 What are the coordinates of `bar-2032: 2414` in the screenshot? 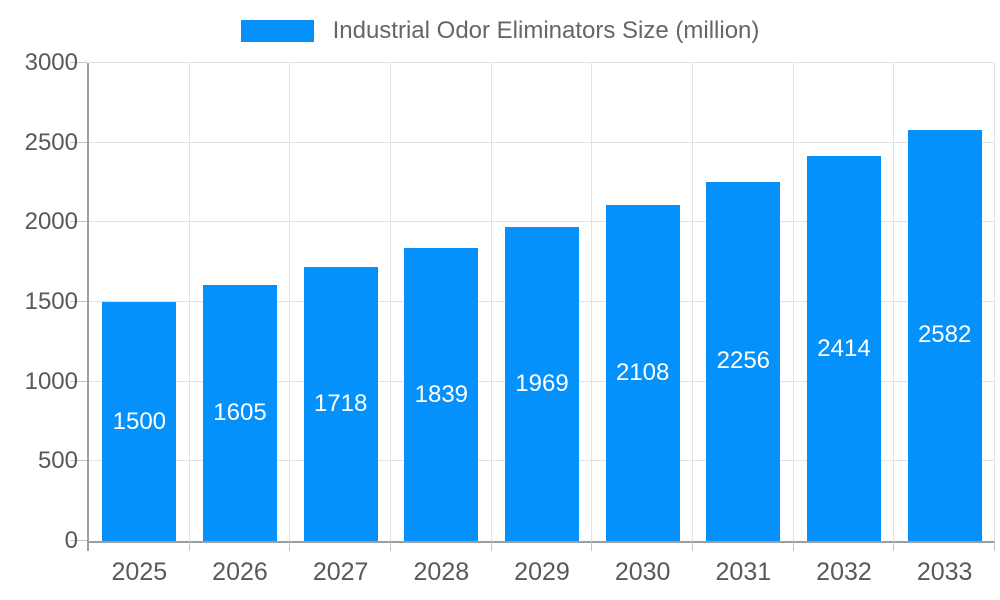 It's located at (844, 348).